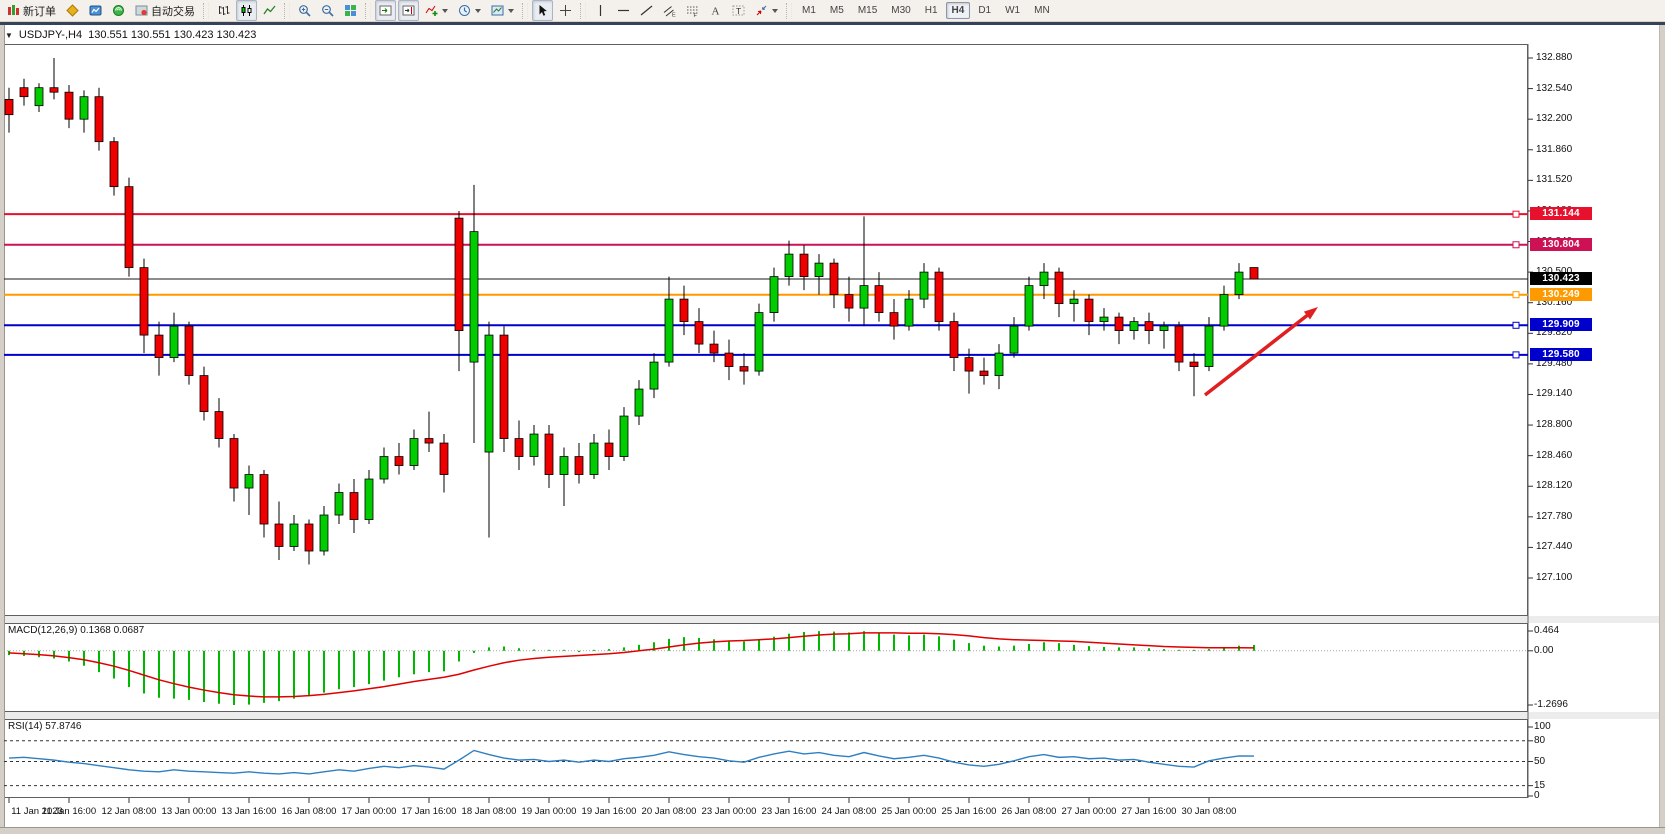  What do you see at coordinates (9, 35) in the screenshot?
I see `chart-menu-icon: ▼` at bounding box center [9, 35].